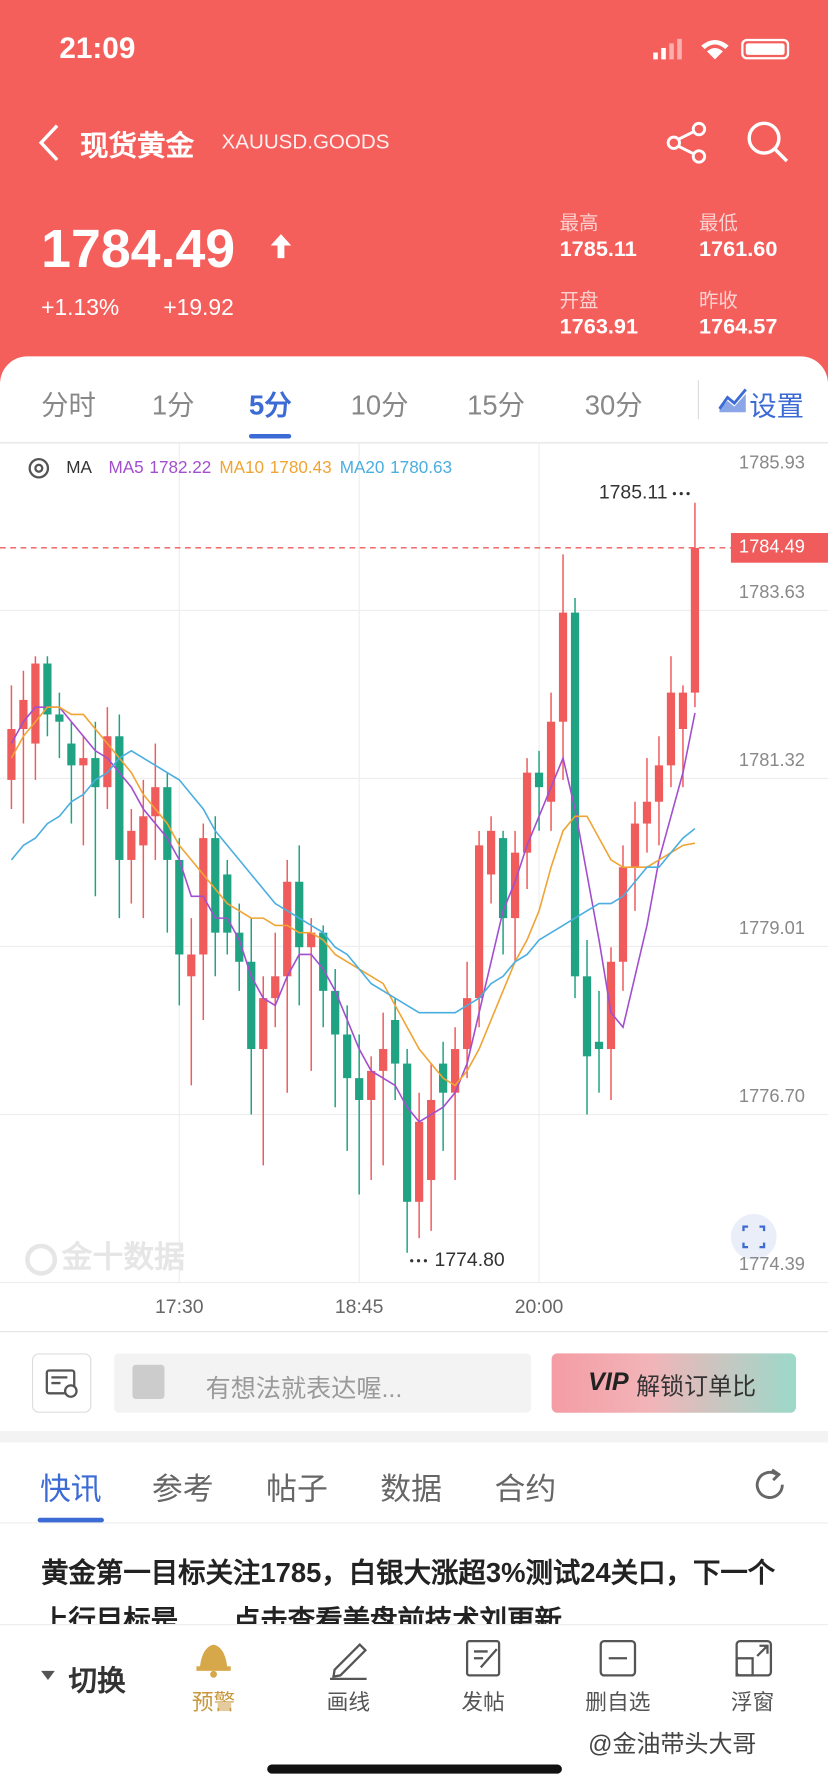  I want to click on period-tab: 10分, so click(379, 406).